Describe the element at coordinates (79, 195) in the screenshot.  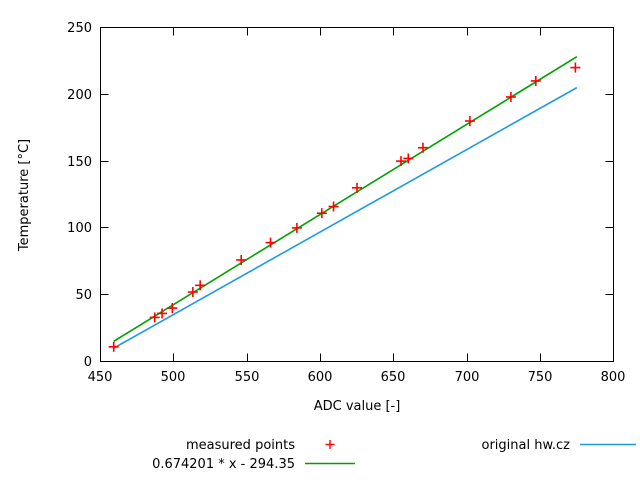
I see `y-axis-tick-labels: 0 50 100 150 200 250` at that location.